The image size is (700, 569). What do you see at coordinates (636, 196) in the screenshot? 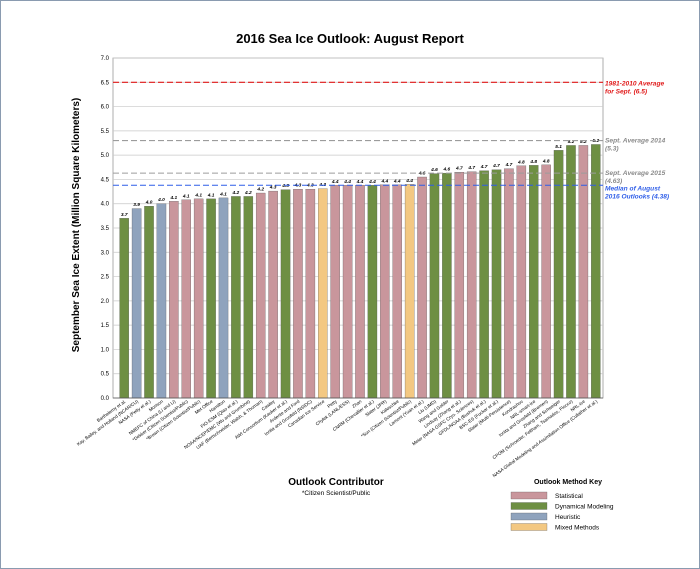
I see `reference-line-label: 2016 Outlooks (4.38)` at bounding box center [636, 196].